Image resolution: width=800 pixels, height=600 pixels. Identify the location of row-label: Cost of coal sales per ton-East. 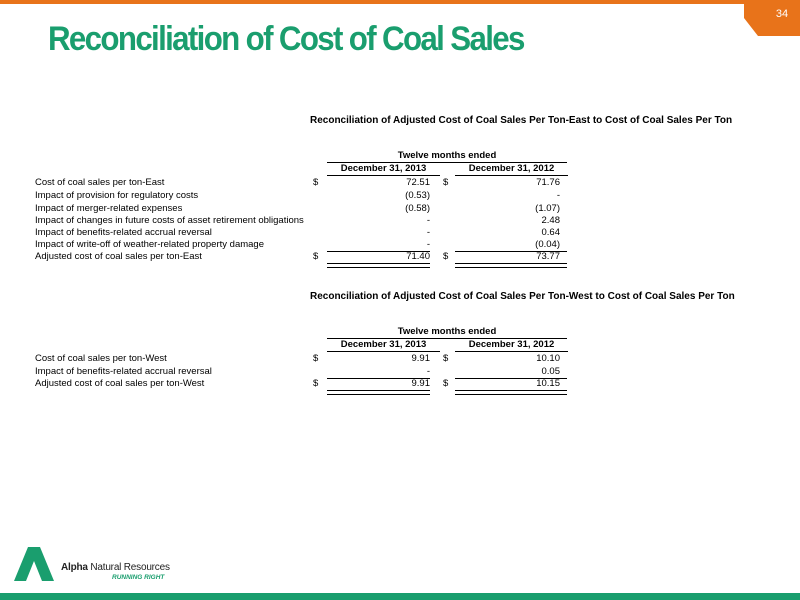
(100, 182).